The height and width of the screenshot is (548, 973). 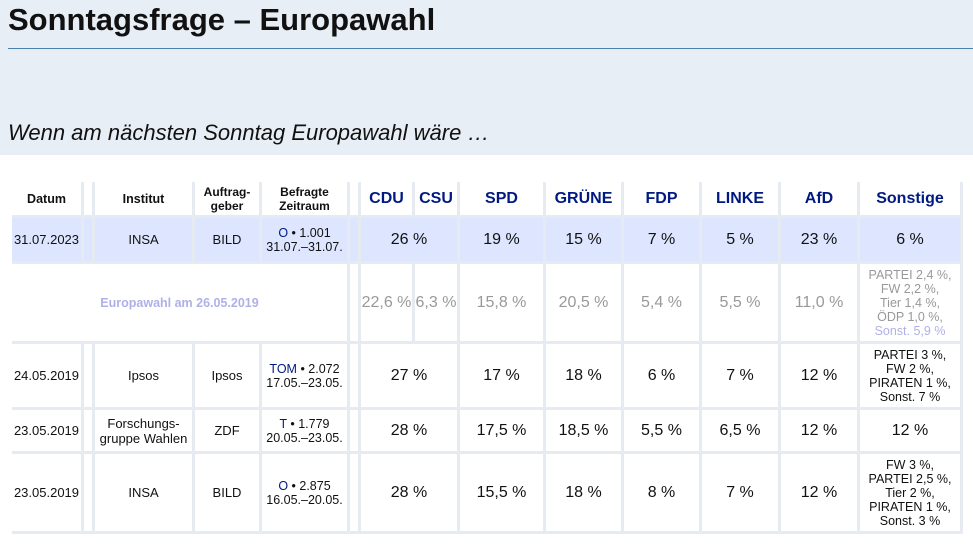 What do you see at coordinates (585, 200) in the screenshot?
I see `col-gruene: GRÜNE` at bounding box center [585, 200].